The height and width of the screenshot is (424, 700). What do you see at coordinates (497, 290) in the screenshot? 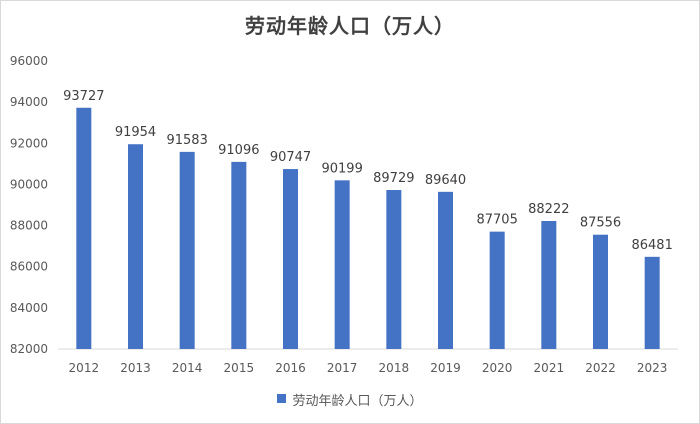
I see `bar-2020` at bounding box center [497, 290].